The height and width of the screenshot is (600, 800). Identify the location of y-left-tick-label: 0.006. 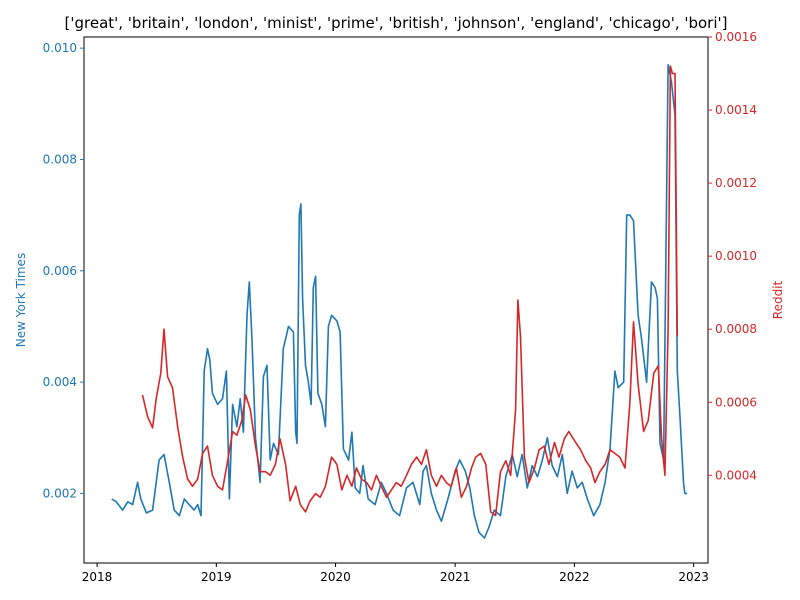
(60, 271).